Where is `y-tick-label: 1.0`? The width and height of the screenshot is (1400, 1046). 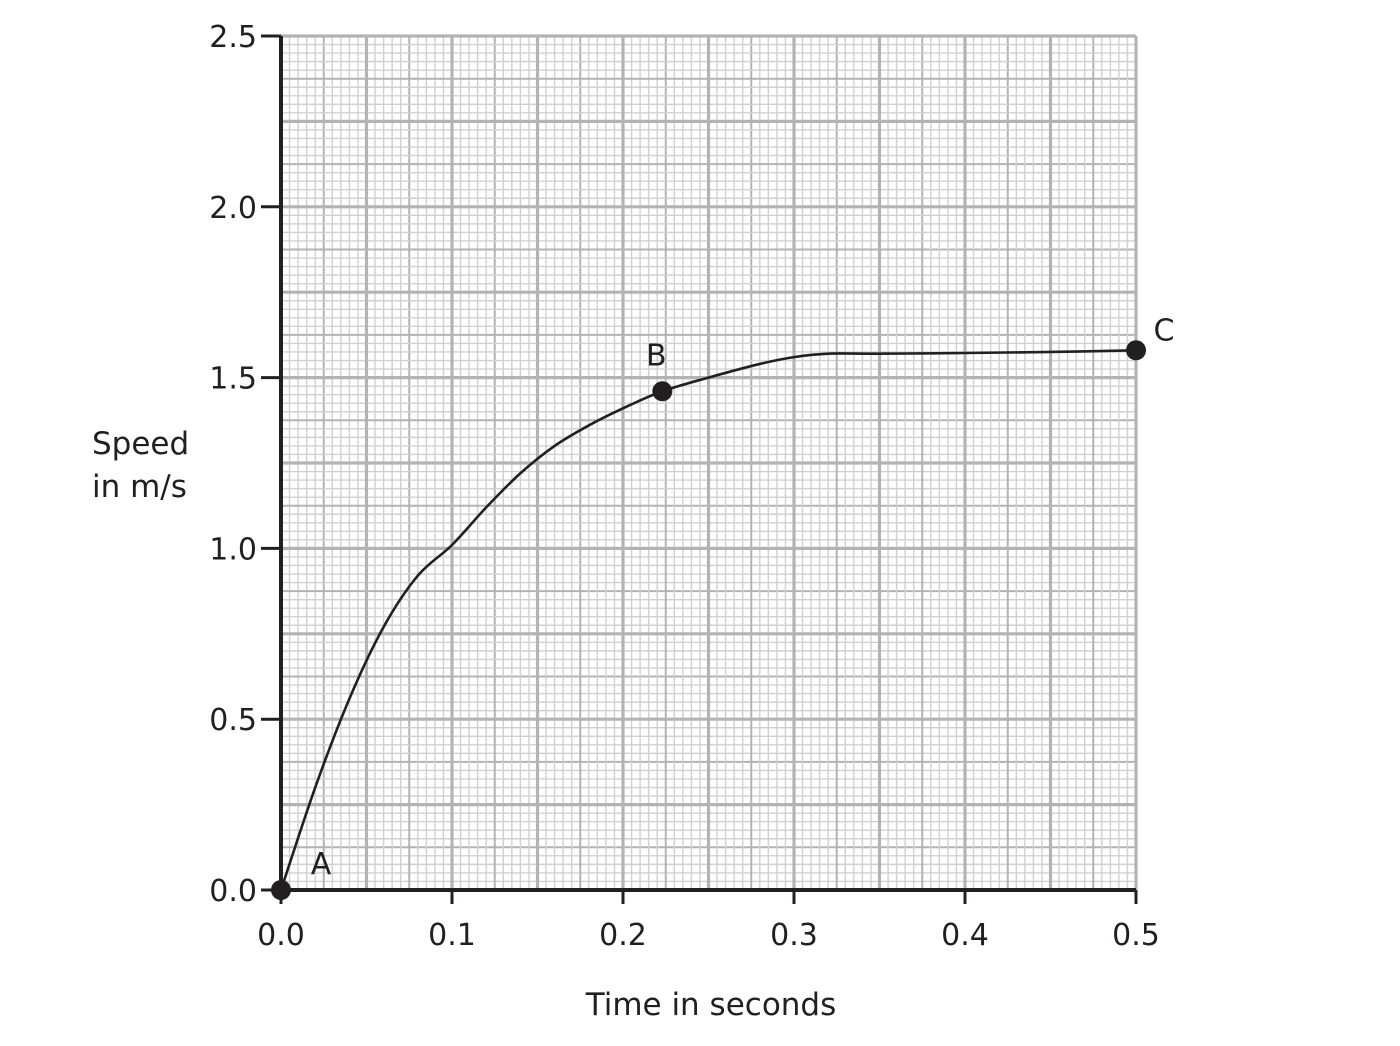 y-tick-label: 1.0 is located at coordinates (233, 549).